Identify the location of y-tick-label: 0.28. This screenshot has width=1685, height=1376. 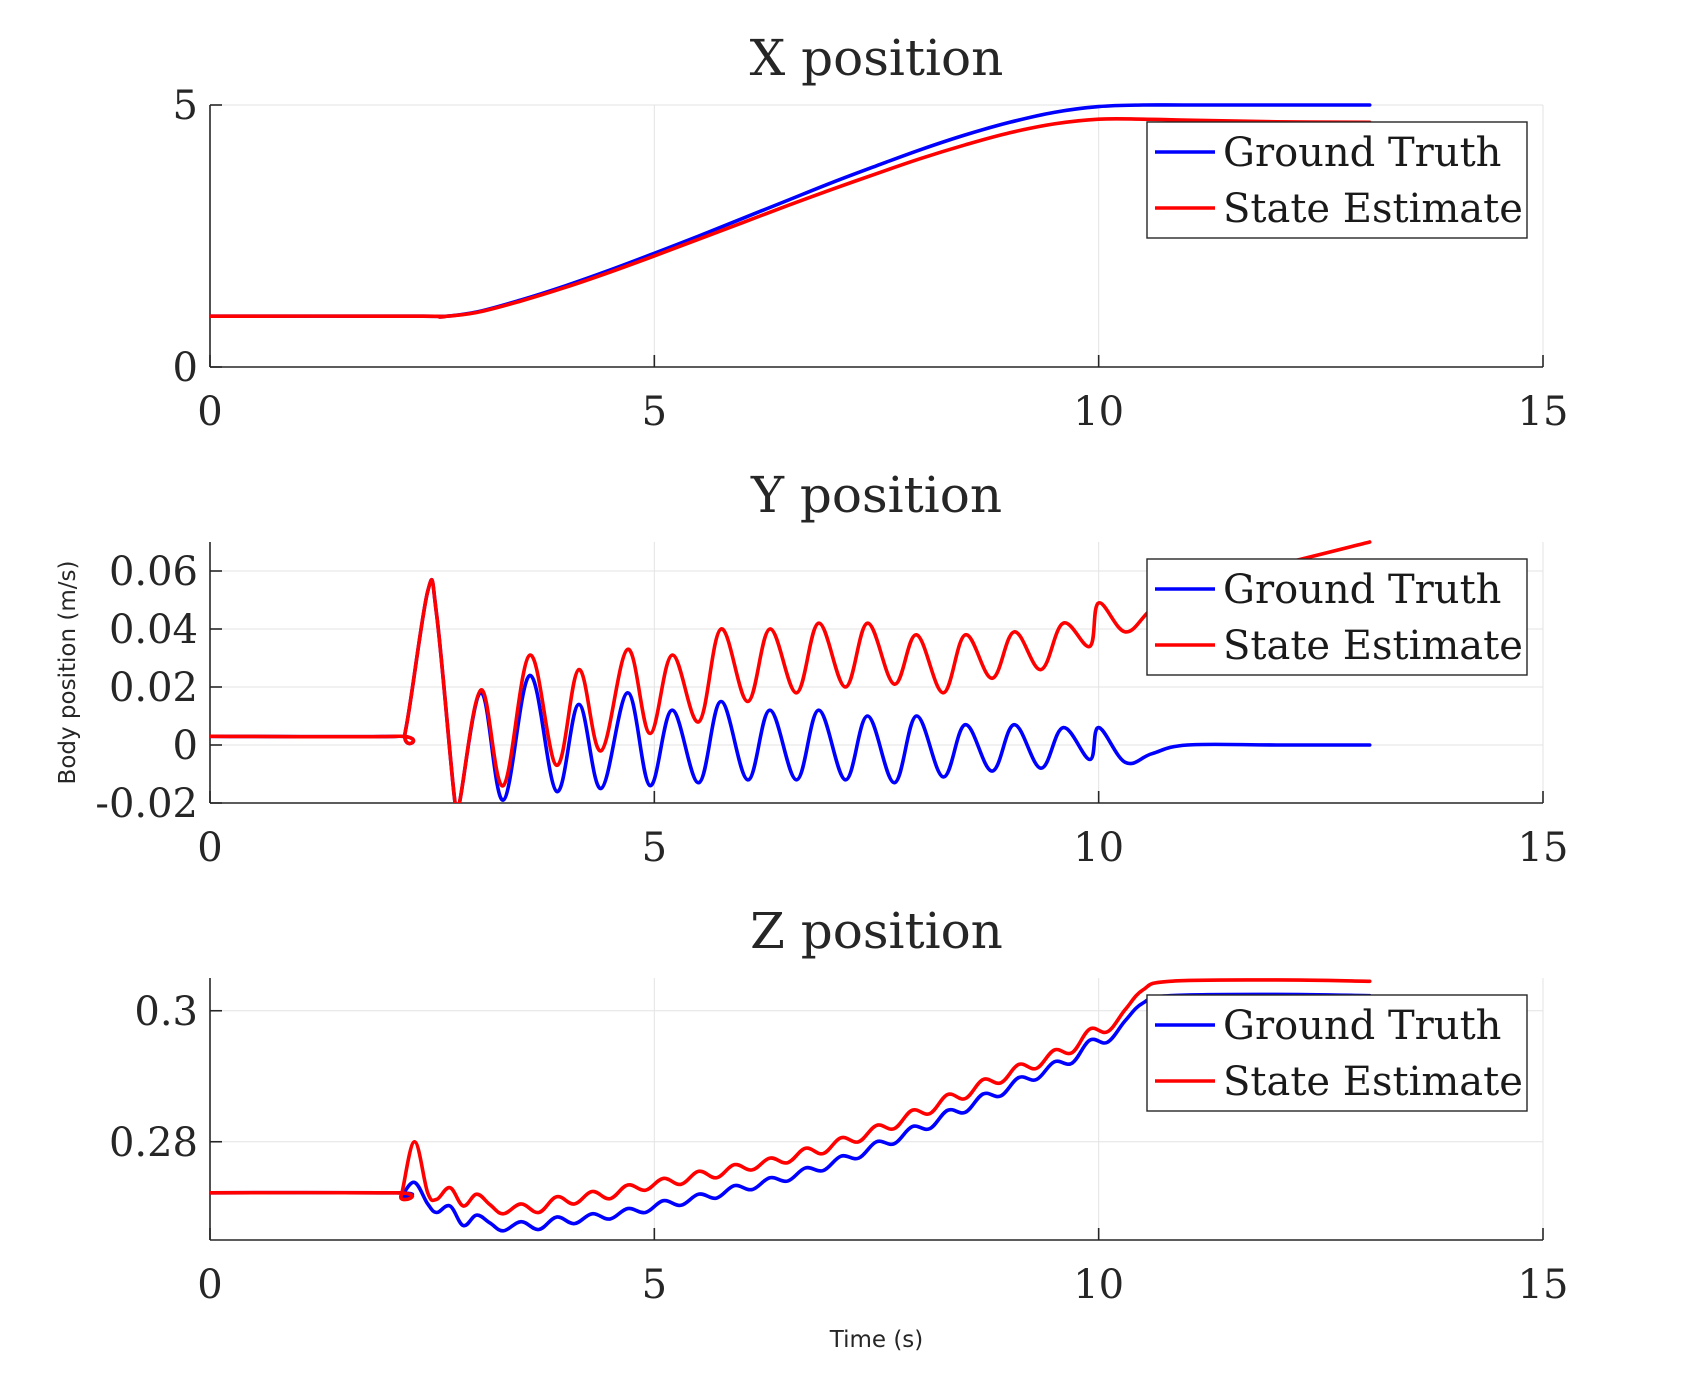
(153, 1143).